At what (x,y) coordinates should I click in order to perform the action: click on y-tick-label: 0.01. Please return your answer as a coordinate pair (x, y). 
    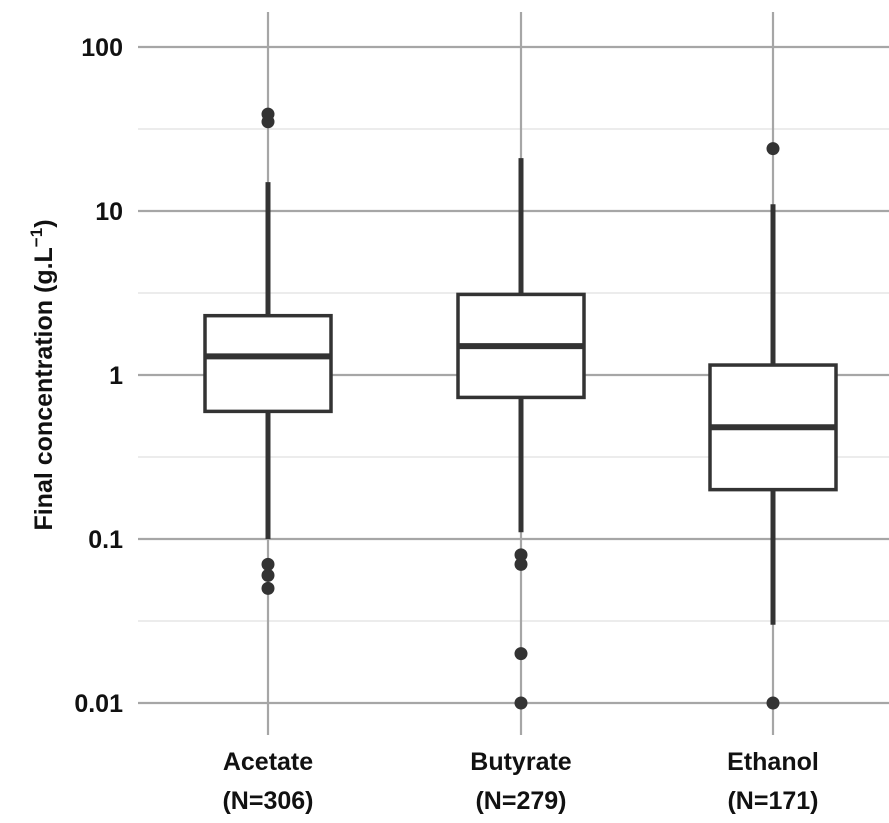
    Looking at the image, I should click on (98, 704).